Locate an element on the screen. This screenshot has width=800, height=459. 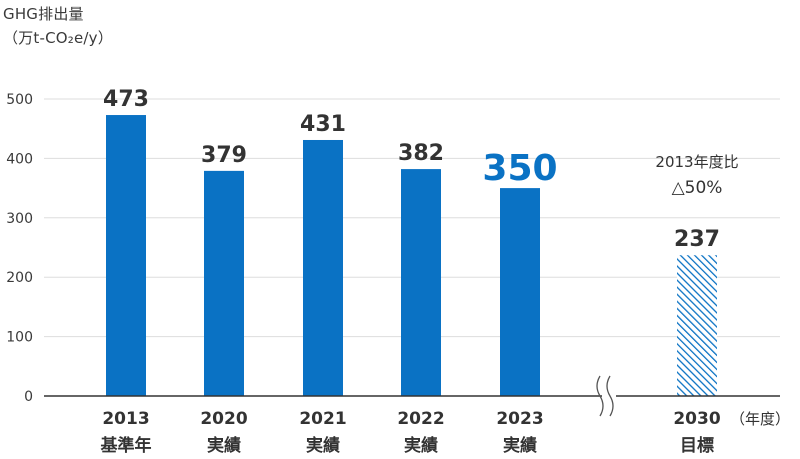
x-tick-label-year: 2013 is located at coordinates (125, 419).